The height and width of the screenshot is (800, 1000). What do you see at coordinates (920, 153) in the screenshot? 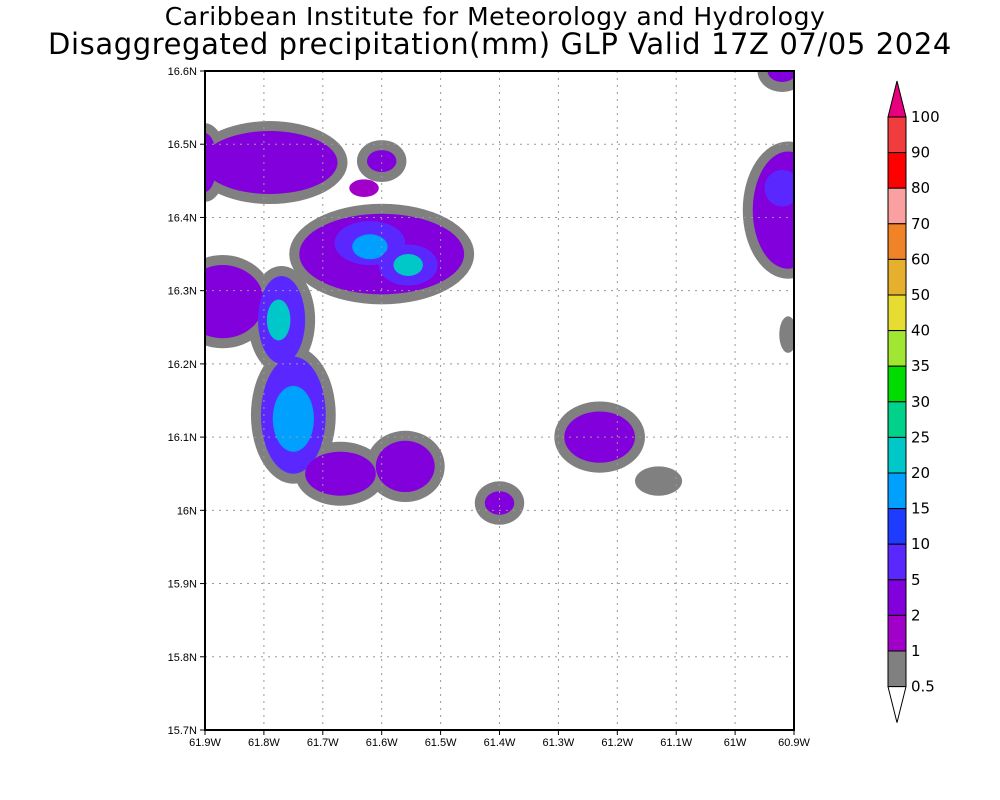
I see `legend-level-label: 90` at bounding box center [920, 153].